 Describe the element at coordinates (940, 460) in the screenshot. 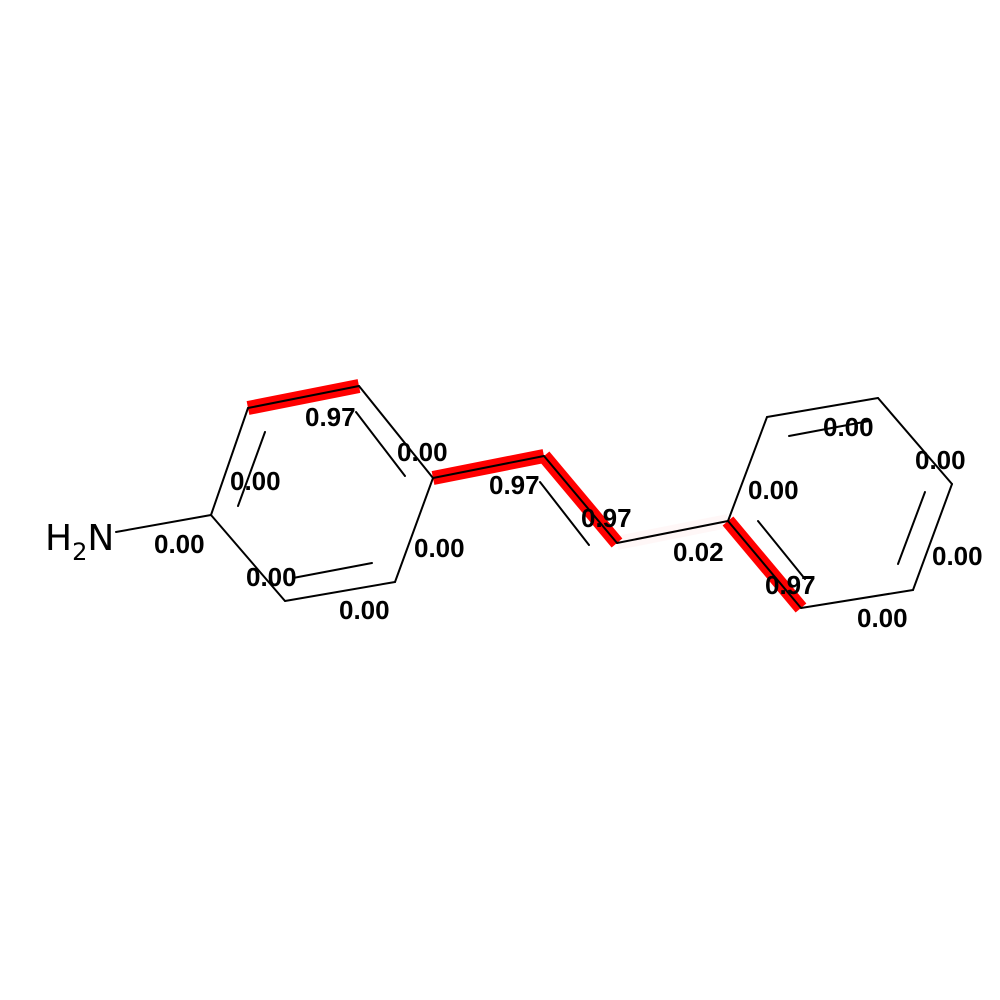

I see `bond-label-ring2-right-upper: 0.00` at that location.